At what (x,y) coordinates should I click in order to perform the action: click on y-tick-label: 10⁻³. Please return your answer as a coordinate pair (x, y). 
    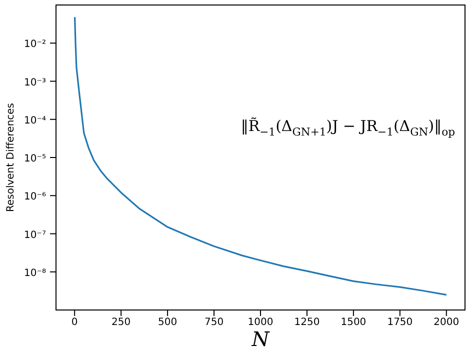
    Looking at the image, I should click on (35, 82).